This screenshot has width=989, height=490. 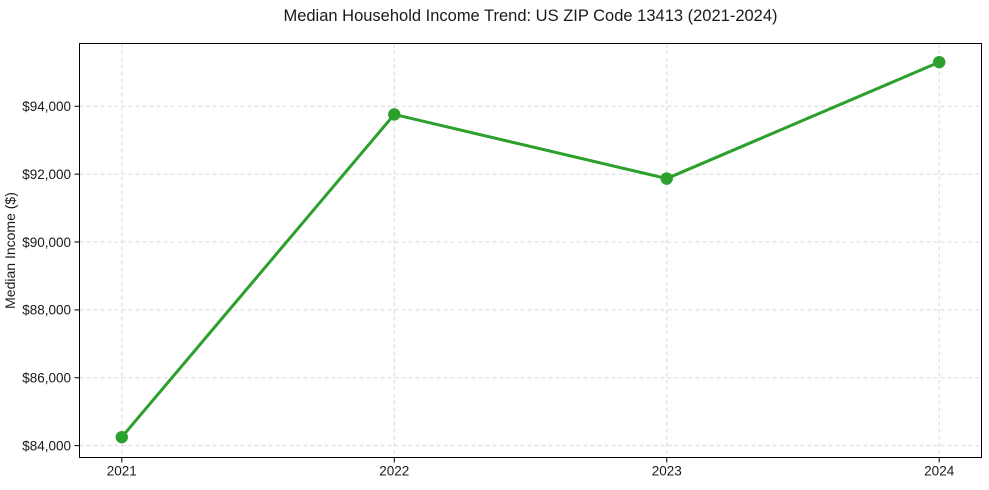 I want to click on y-tick-label: $92,000, so click(x=46, y=174).